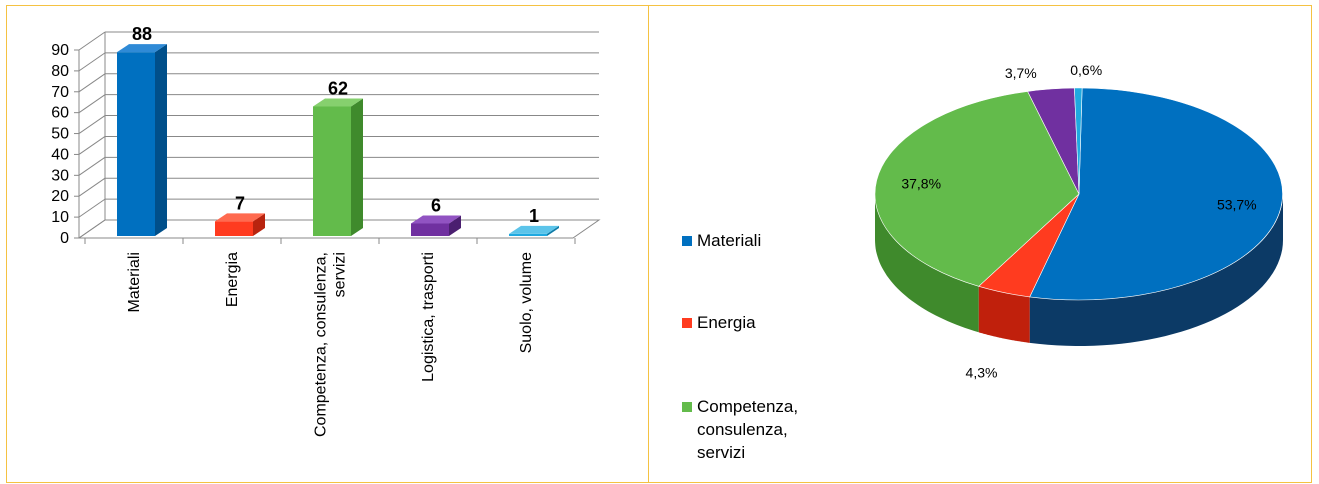 This screenshot has height=484, width=1319. What do you see at coordinates (436, 205) in the screenshot?
I see `bar-value-label: 6` at bounding box center [436, 205].